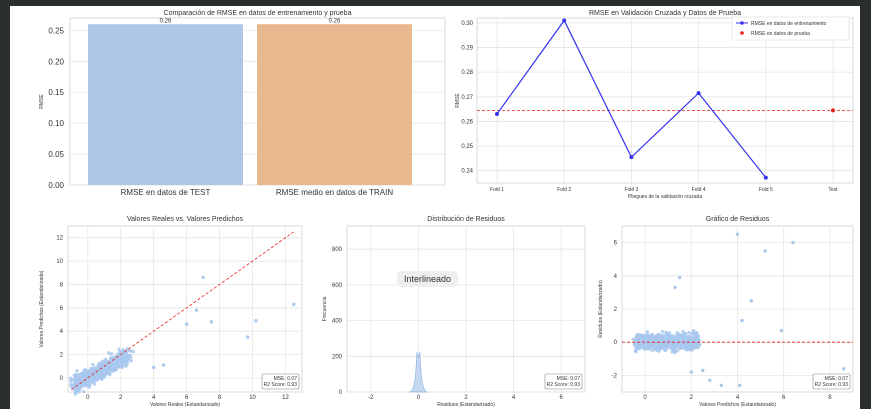 This screenshot has height=409, width=871. What do you see at coordinates (738, 219) in the screenshot?
I see `resid-title: Gráfico de Residuos` at bounding box center [738, 219].